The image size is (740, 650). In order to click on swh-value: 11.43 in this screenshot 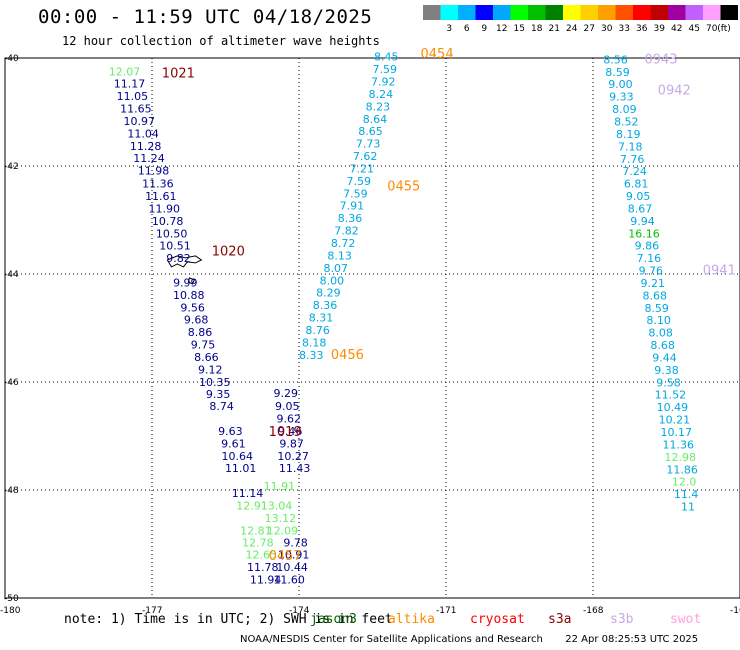, I will do `click(295, 468)`.